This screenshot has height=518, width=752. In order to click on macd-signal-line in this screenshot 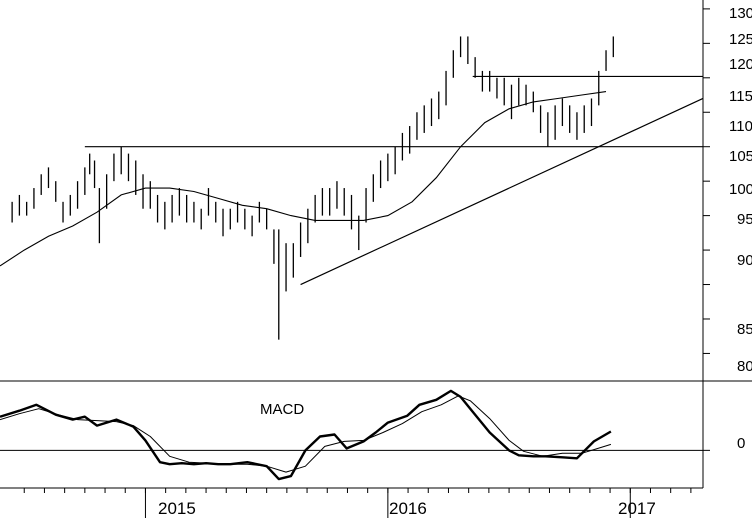, I will do `click(306, 434)`.